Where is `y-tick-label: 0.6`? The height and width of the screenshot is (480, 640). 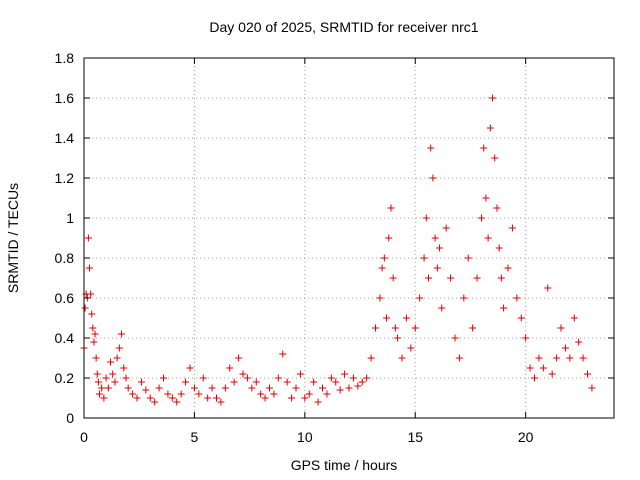
y-tick-label: 0.6 is located at coordinates (65, 298).